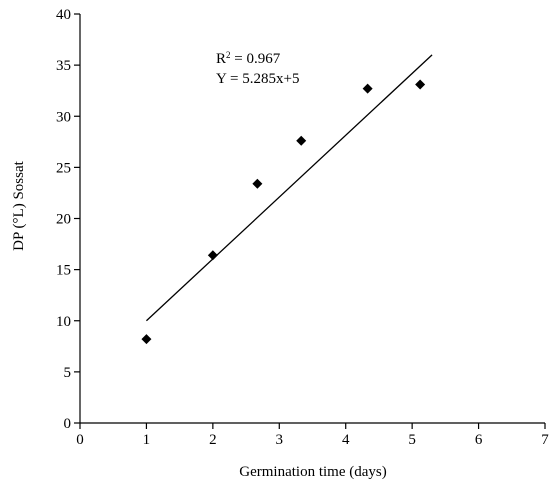 The width and height of the screenshot is (550, 491). What do you see at coordinates (63, 322) in the screenshot?
I see `y-tick-label: 10` at bounding box center [63, 322].